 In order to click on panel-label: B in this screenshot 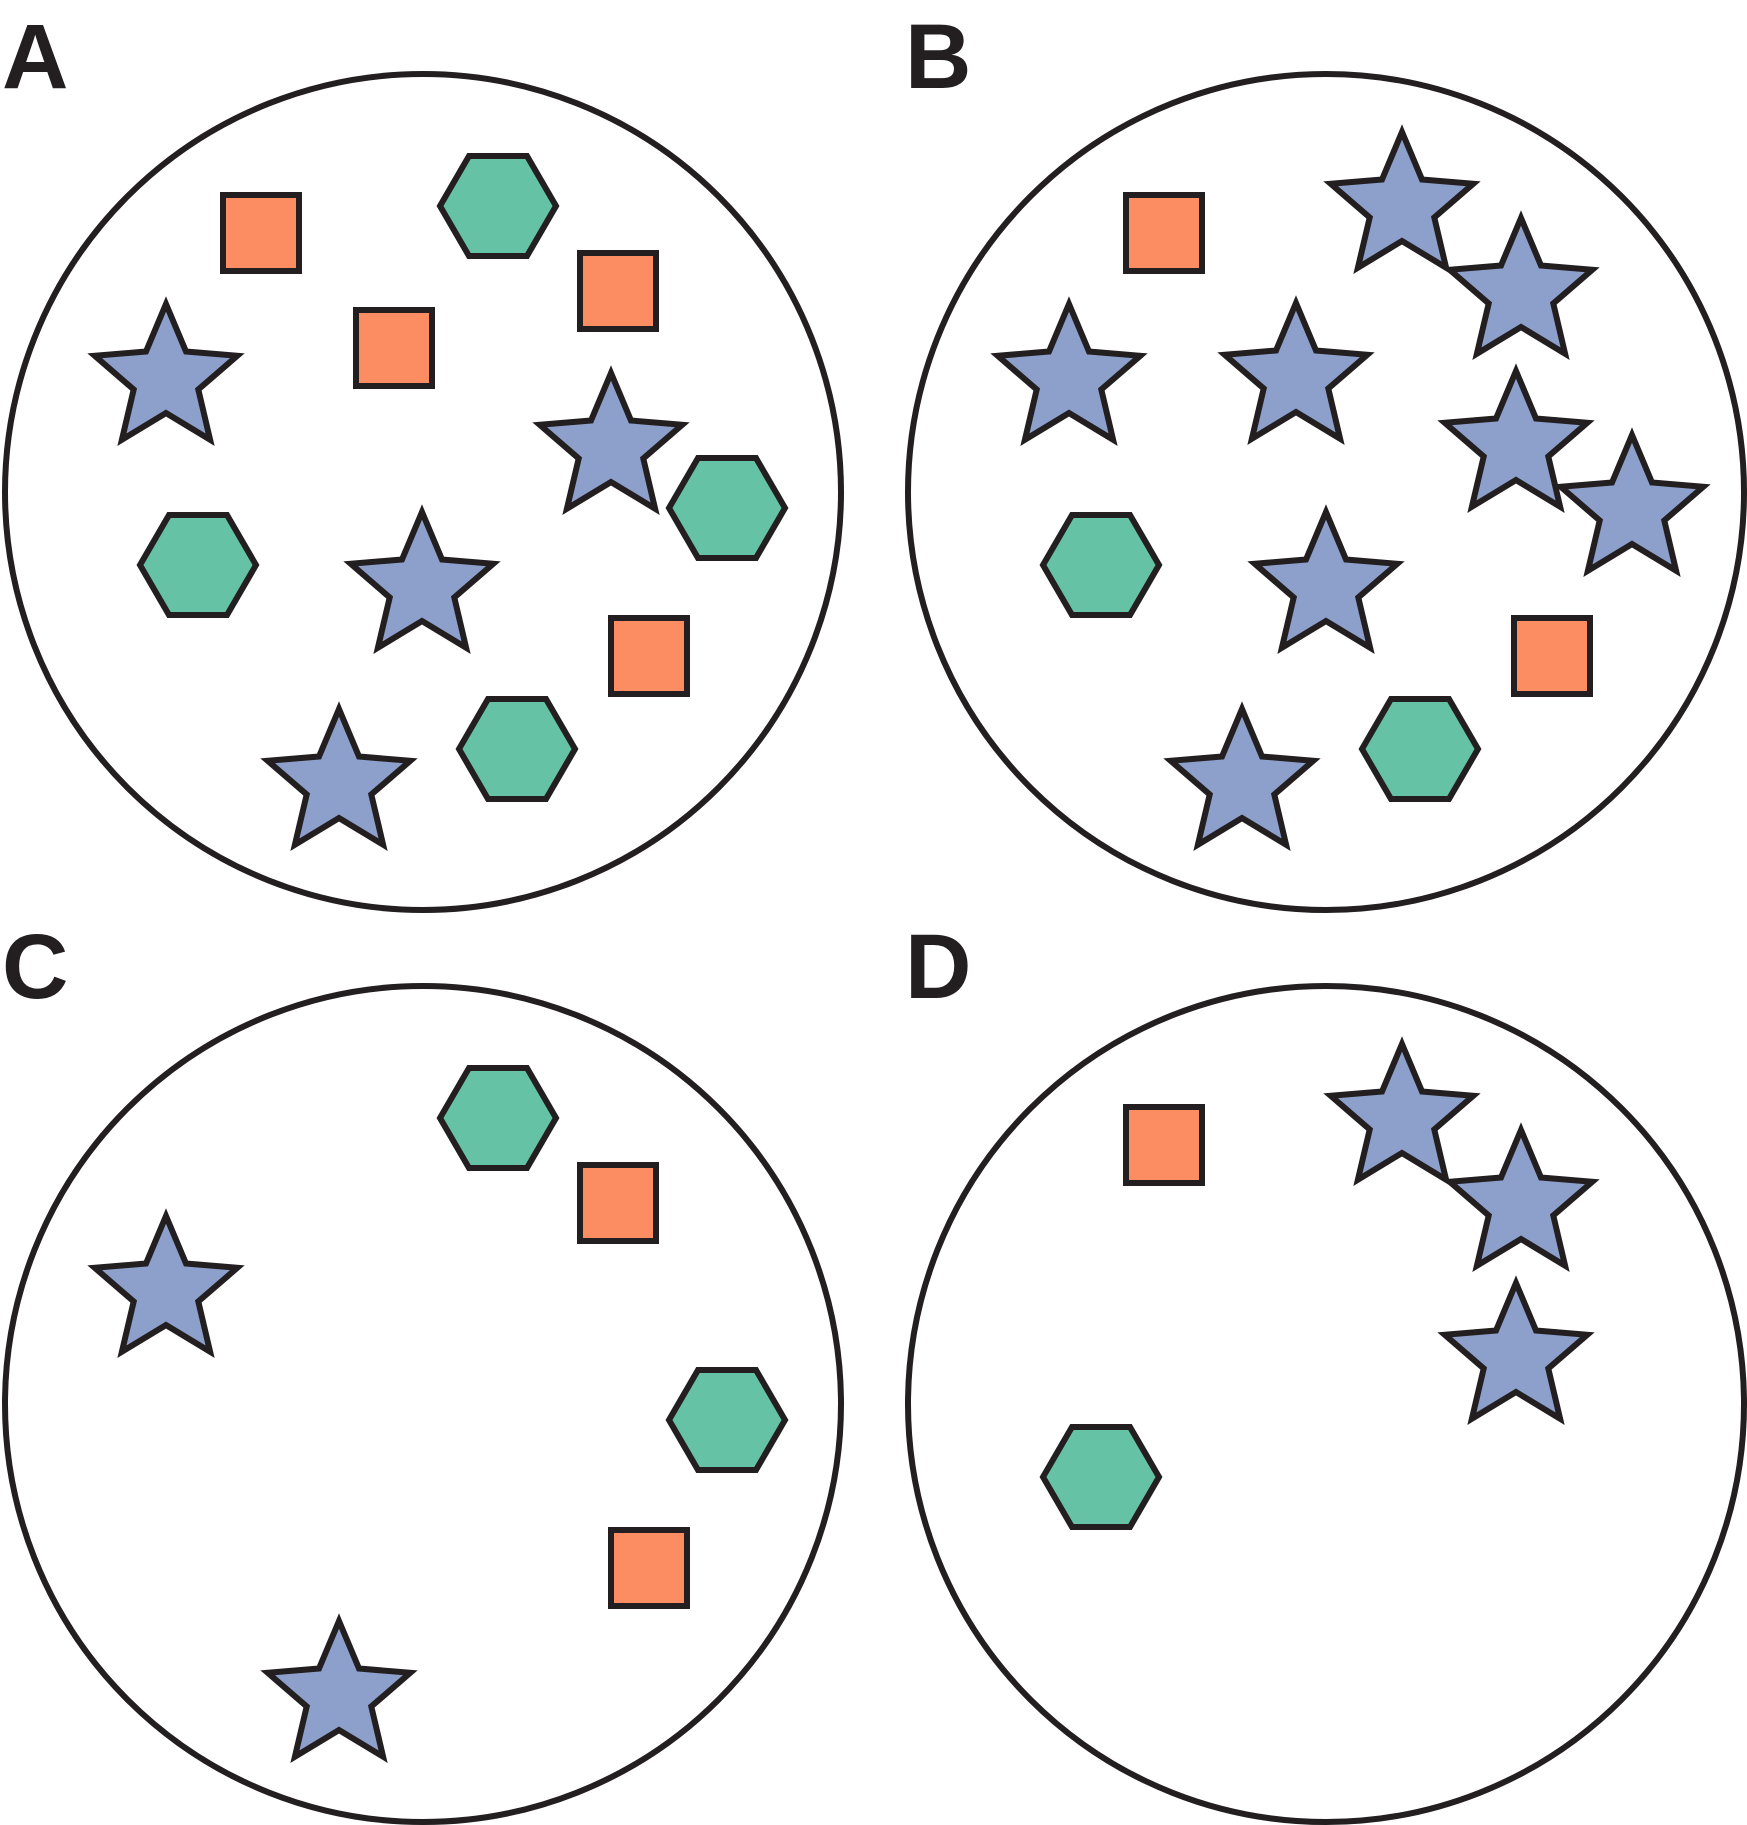, I will do `click(938, 57)`.